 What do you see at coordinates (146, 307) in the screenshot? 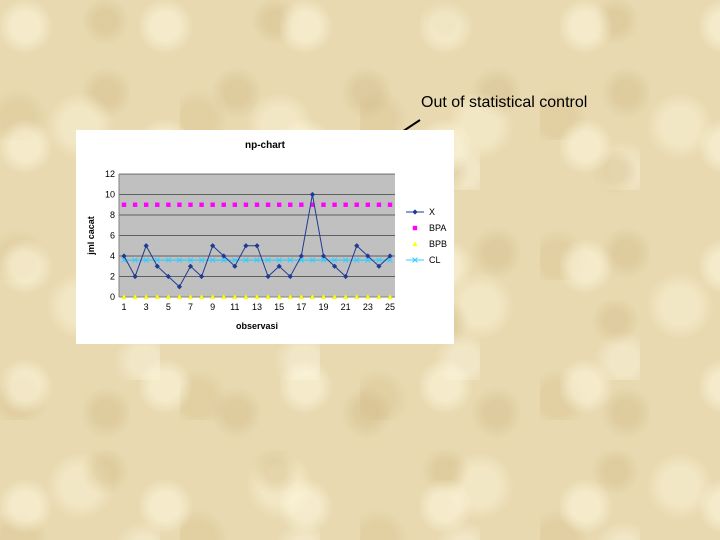
I see `x-tick-label: 3` at bounding box center [146, 307].